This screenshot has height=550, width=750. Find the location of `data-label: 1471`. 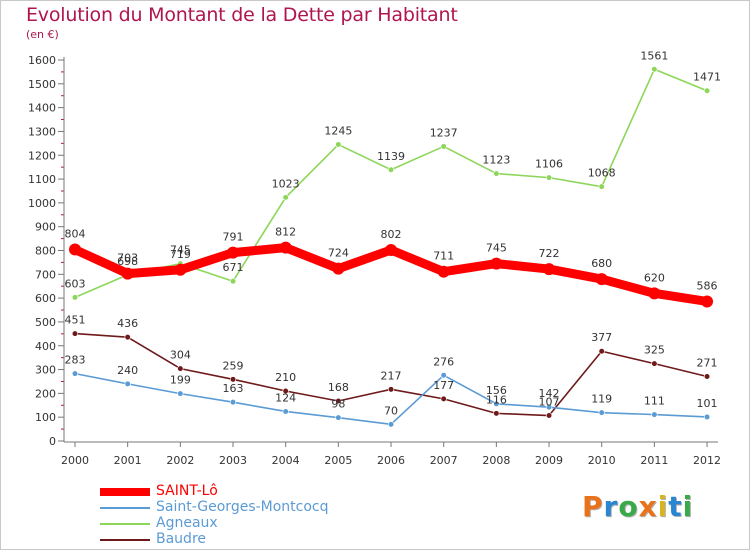

data-label: 1471 is located at coordinates (707, 77).